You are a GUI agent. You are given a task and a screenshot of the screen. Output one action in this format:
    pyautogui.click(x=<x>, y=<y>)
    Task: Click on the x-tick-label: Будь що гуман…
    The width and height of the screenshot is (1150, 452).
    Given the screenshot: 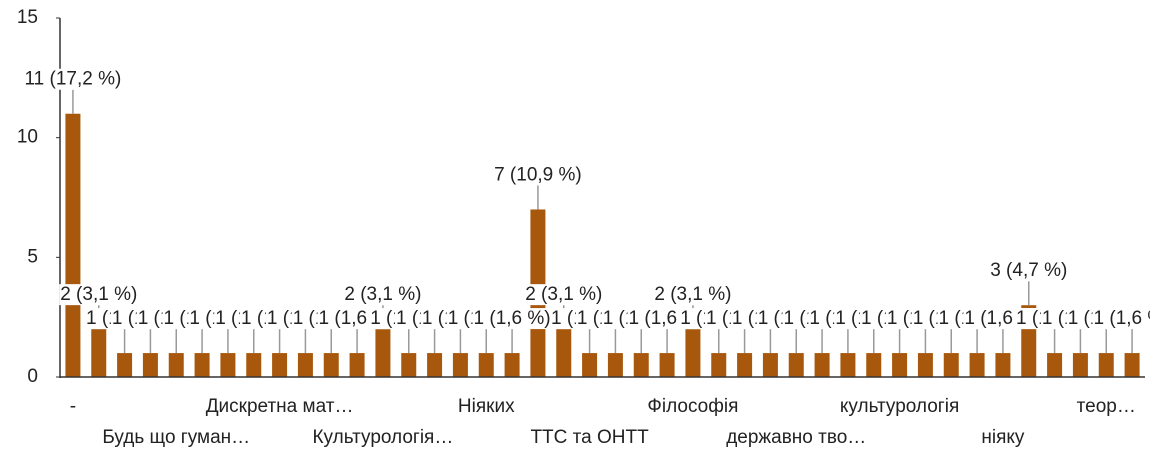 What is the action you would take?
    pyautogui.click(x=176, y=437)
    